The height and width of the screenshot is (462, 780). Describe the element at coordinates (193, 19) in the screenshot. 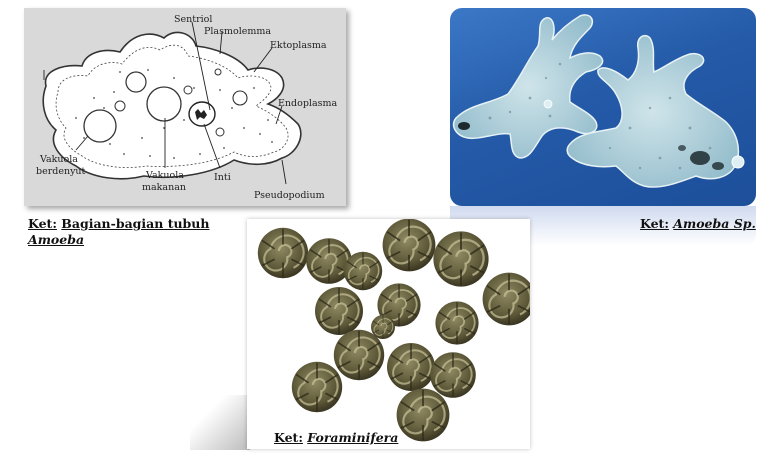

I see `label-sentriol: Sentriol` at that location.